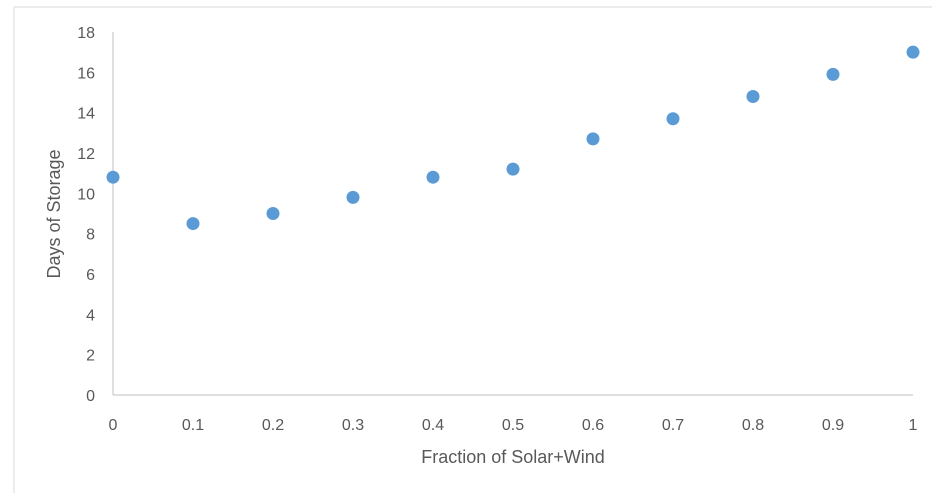 The height and width of the screenshot is (498, 932). I want to click on y-tick-label: 18, so click(86, 33).